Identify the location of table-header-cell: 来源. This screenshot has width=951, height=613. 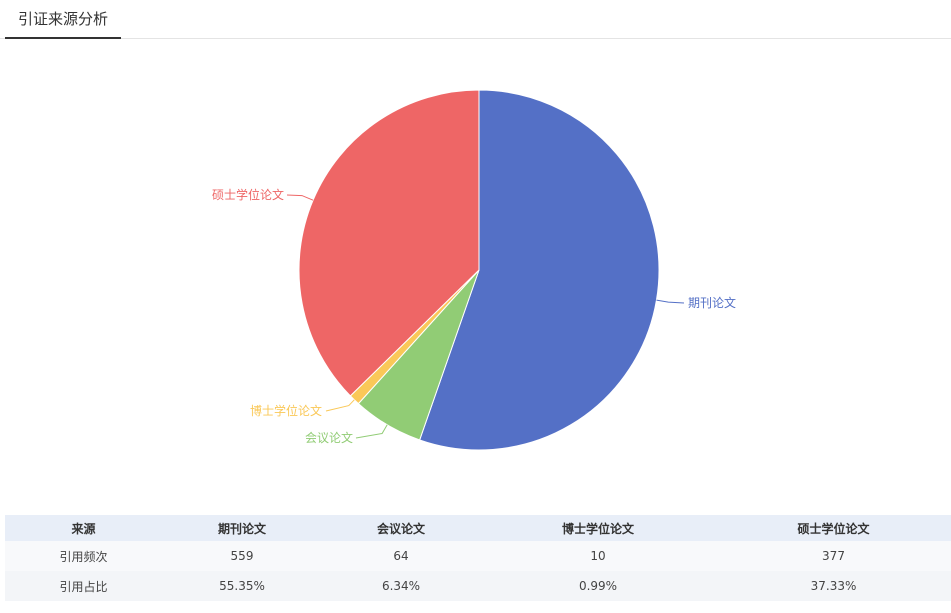
(83, 528).